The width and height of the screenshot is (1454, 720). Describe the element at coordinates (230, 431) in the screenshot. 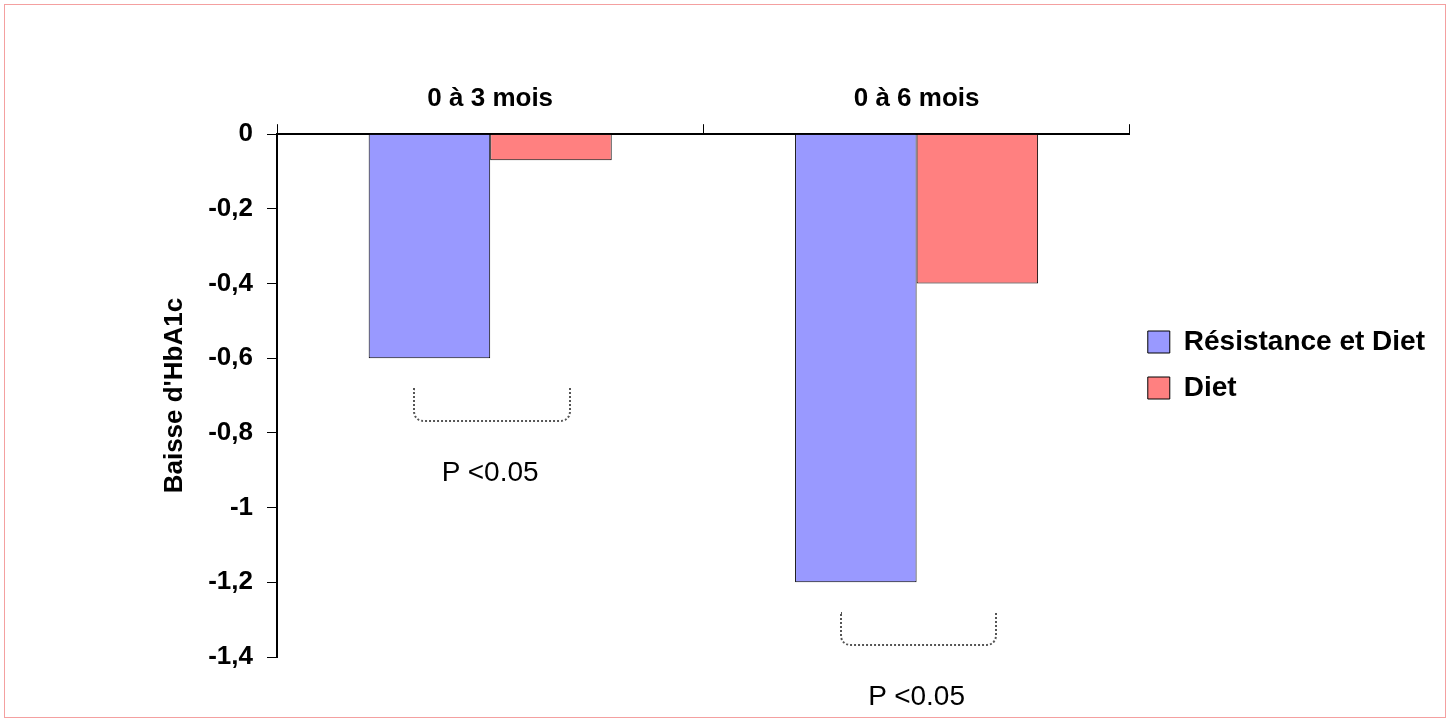

I see `y-tick-label: -0,8` at that location.